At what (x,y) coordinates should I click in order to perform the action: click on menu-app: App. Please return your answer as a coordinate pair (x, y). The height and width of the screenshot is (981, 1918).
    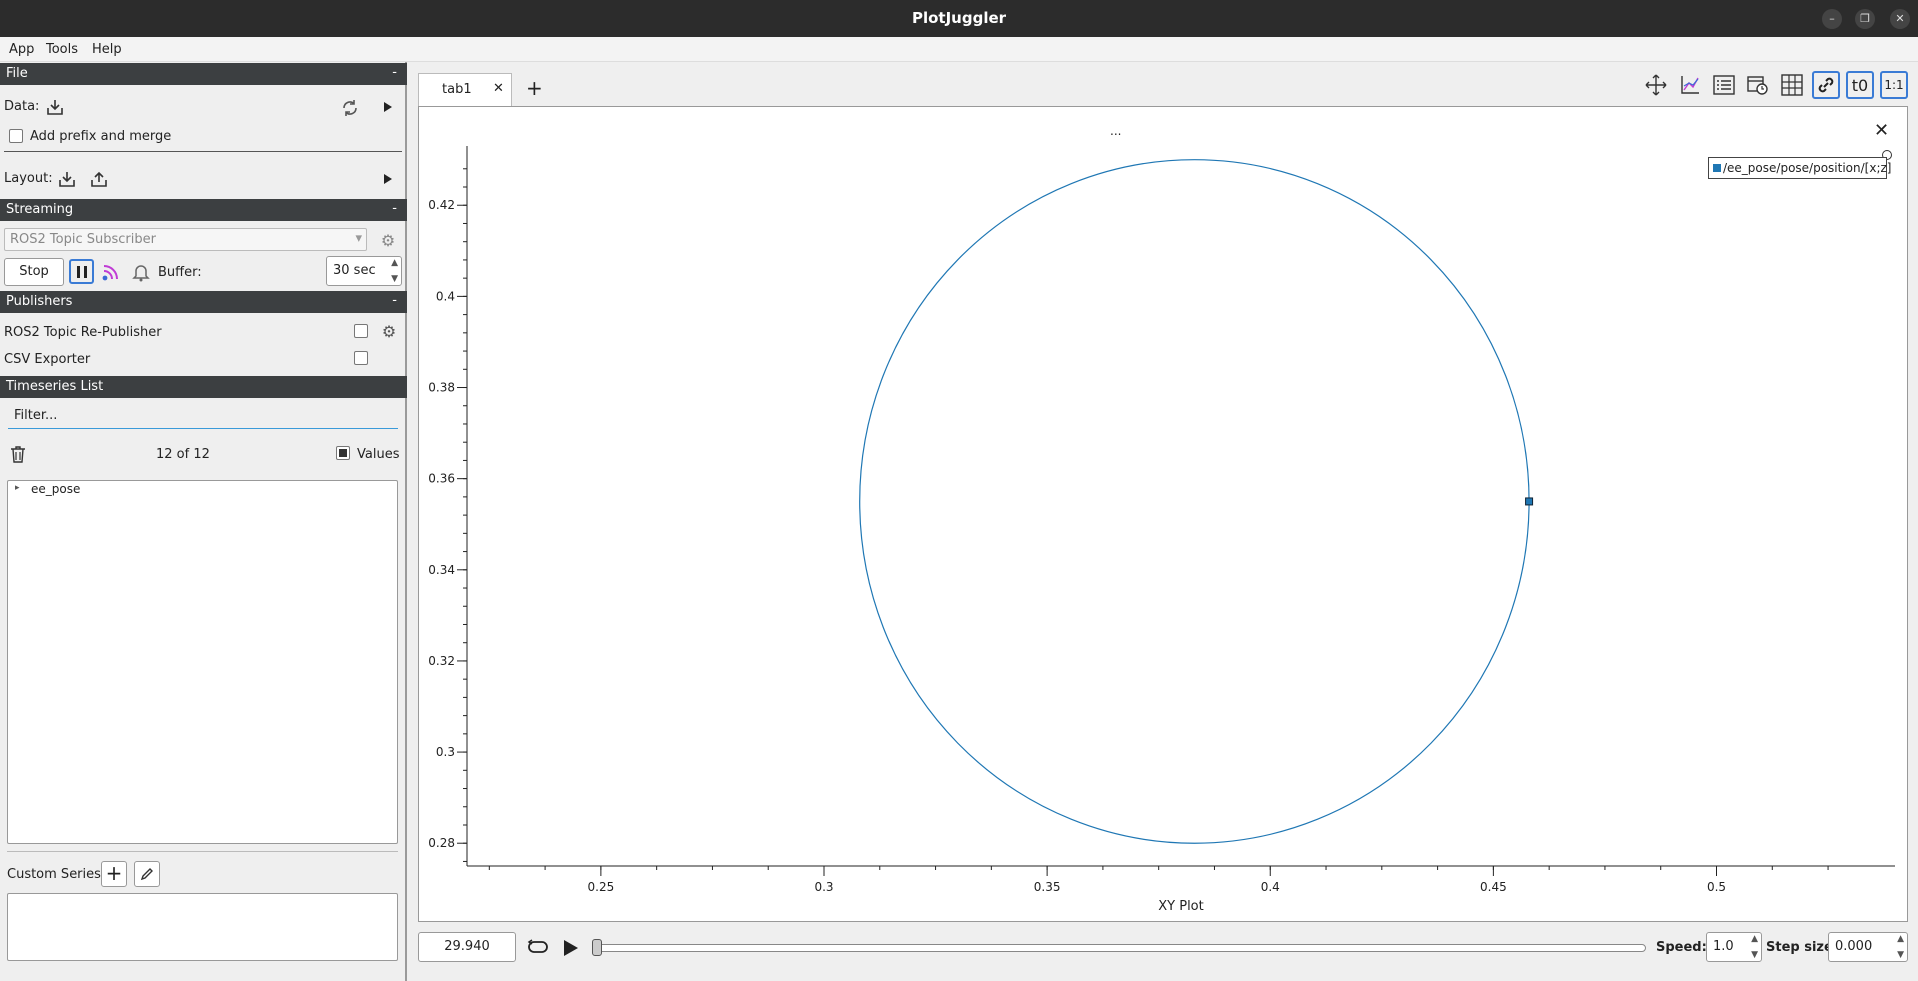
    Looking at the image, I should click on (22, 49).